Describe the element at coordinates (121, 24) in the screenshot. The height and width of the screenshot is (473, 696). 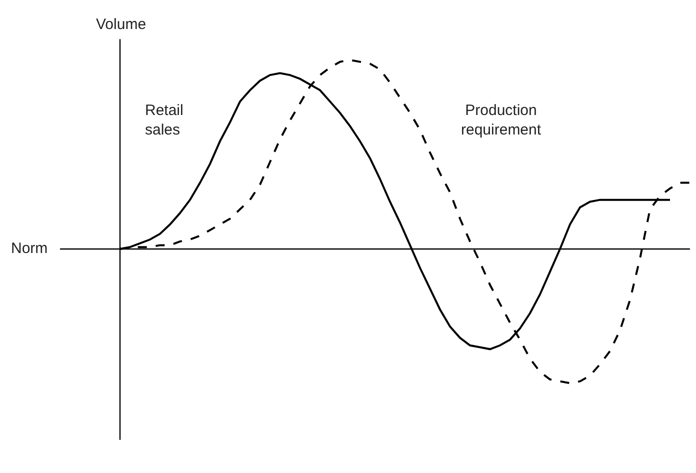
I see `y-axis-title: Volume` at that location.